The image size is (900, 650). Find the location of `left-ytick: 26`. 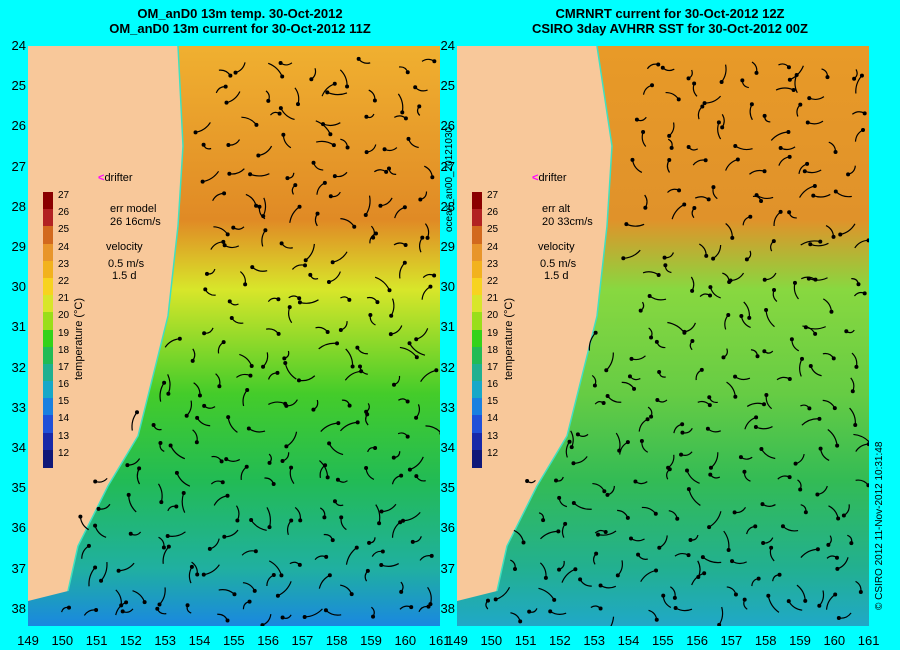

left-ytick: 26 is located at coordinates (18, 126).